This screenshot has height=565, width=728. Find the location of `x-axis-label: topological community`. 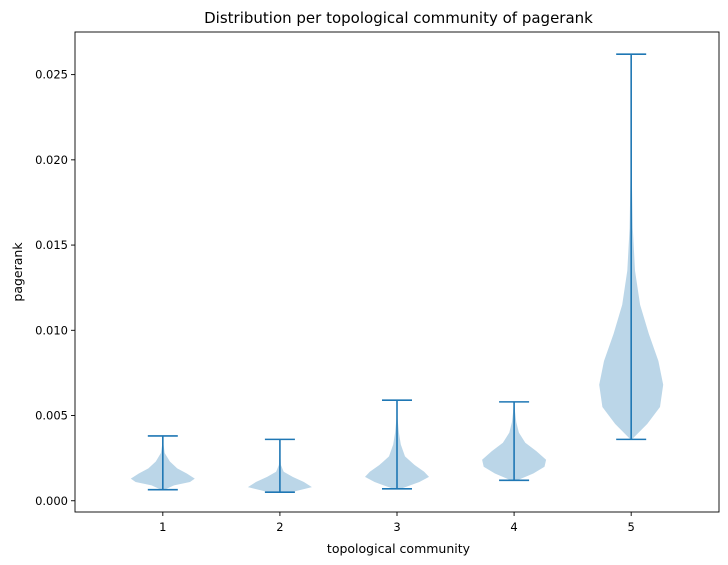

x-axis-label: topological community is located at coordinates (399, 548).